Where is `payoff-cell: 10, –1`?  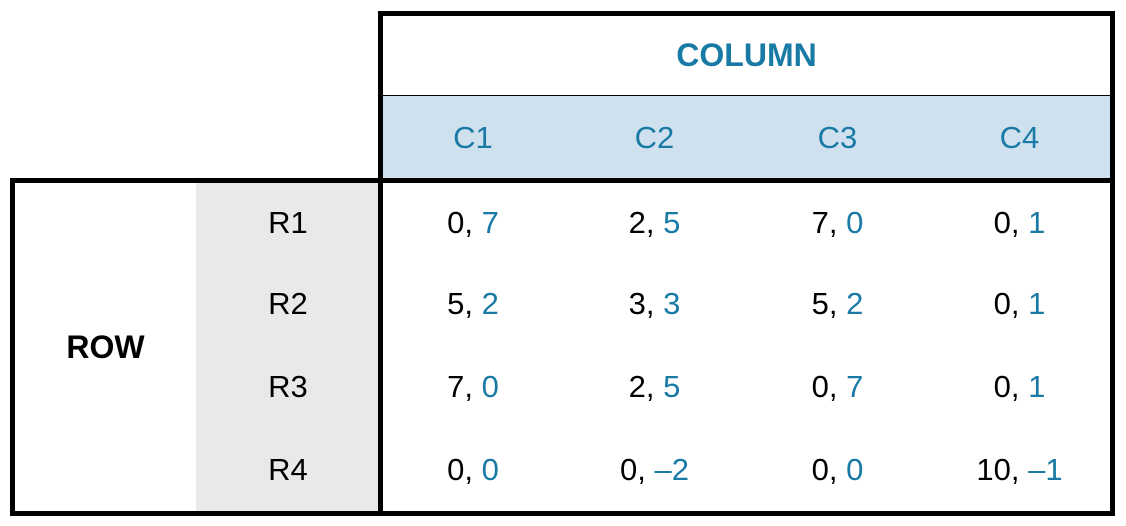
payoff-cell: 10, –1 is located at coordinates (1022, 472).